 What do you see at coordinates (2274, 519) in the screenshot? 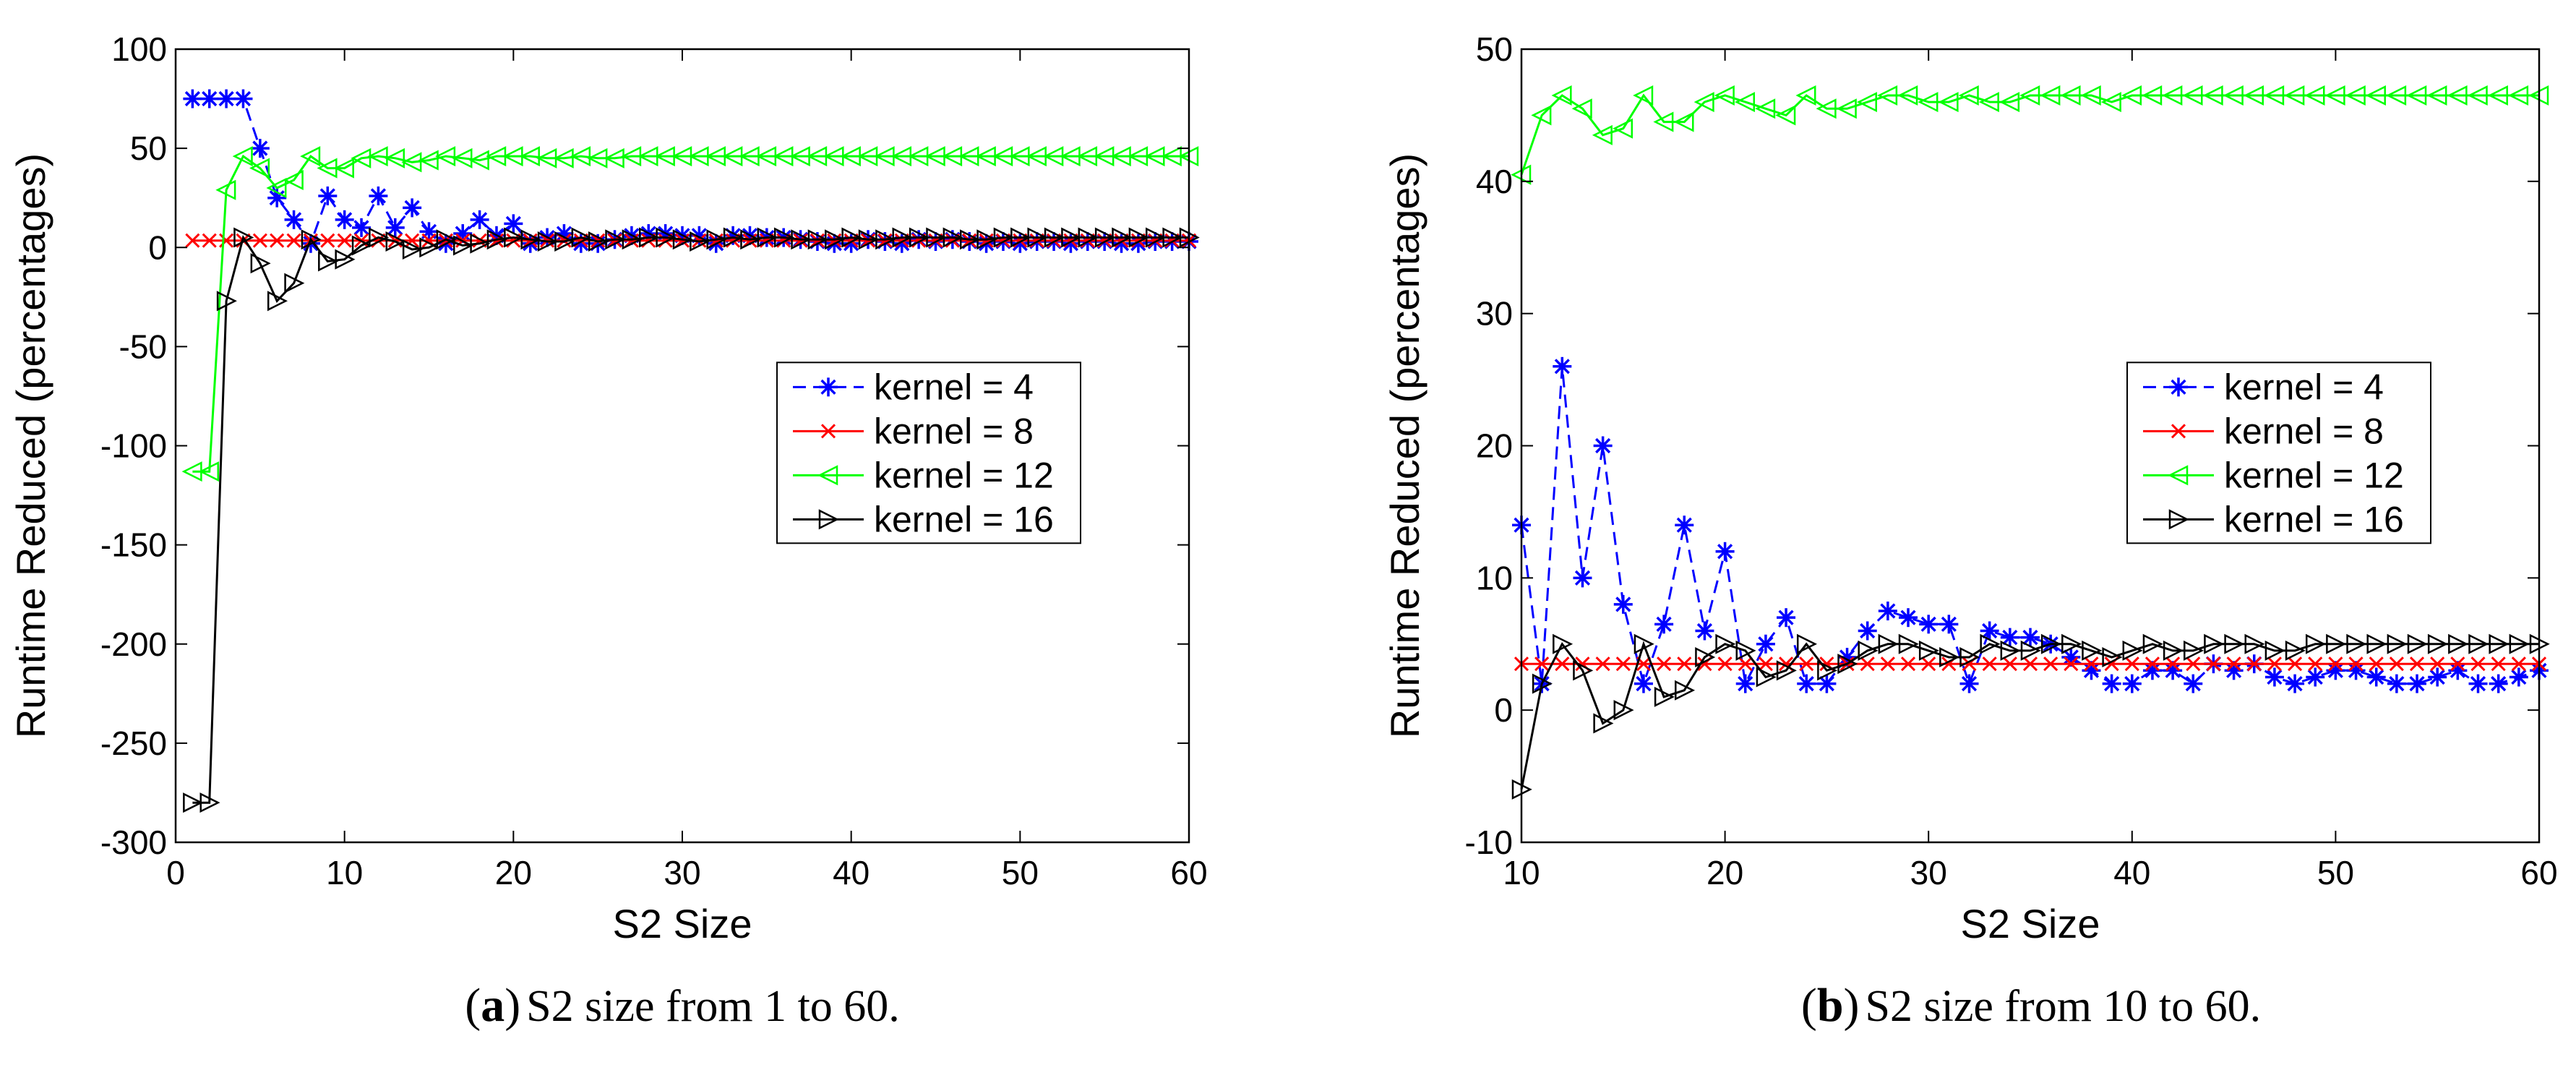
I see `legend-item: kernel = 16` at bounding box center [2274, 519].